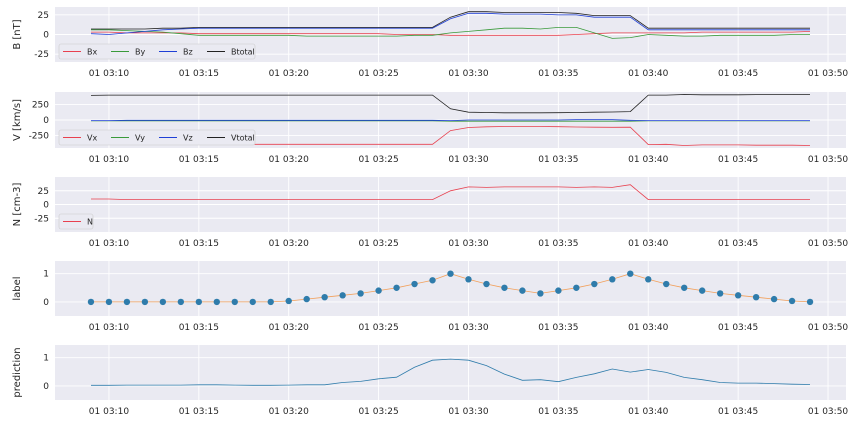 This screenshot has width=854, height=425. I want to click on bz-line, so click(450, 23).